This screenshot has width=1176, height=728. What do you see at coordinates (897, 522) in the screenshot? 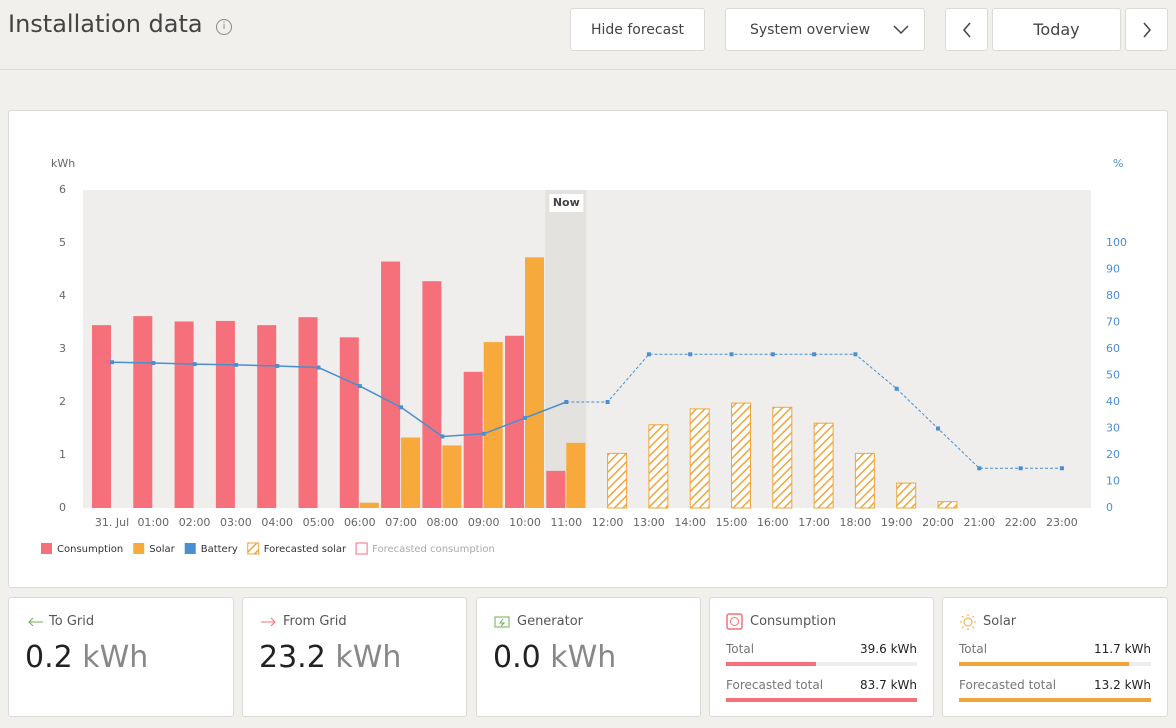
I see `x-tick-label: 19:00` at bounding box center [897, 522].